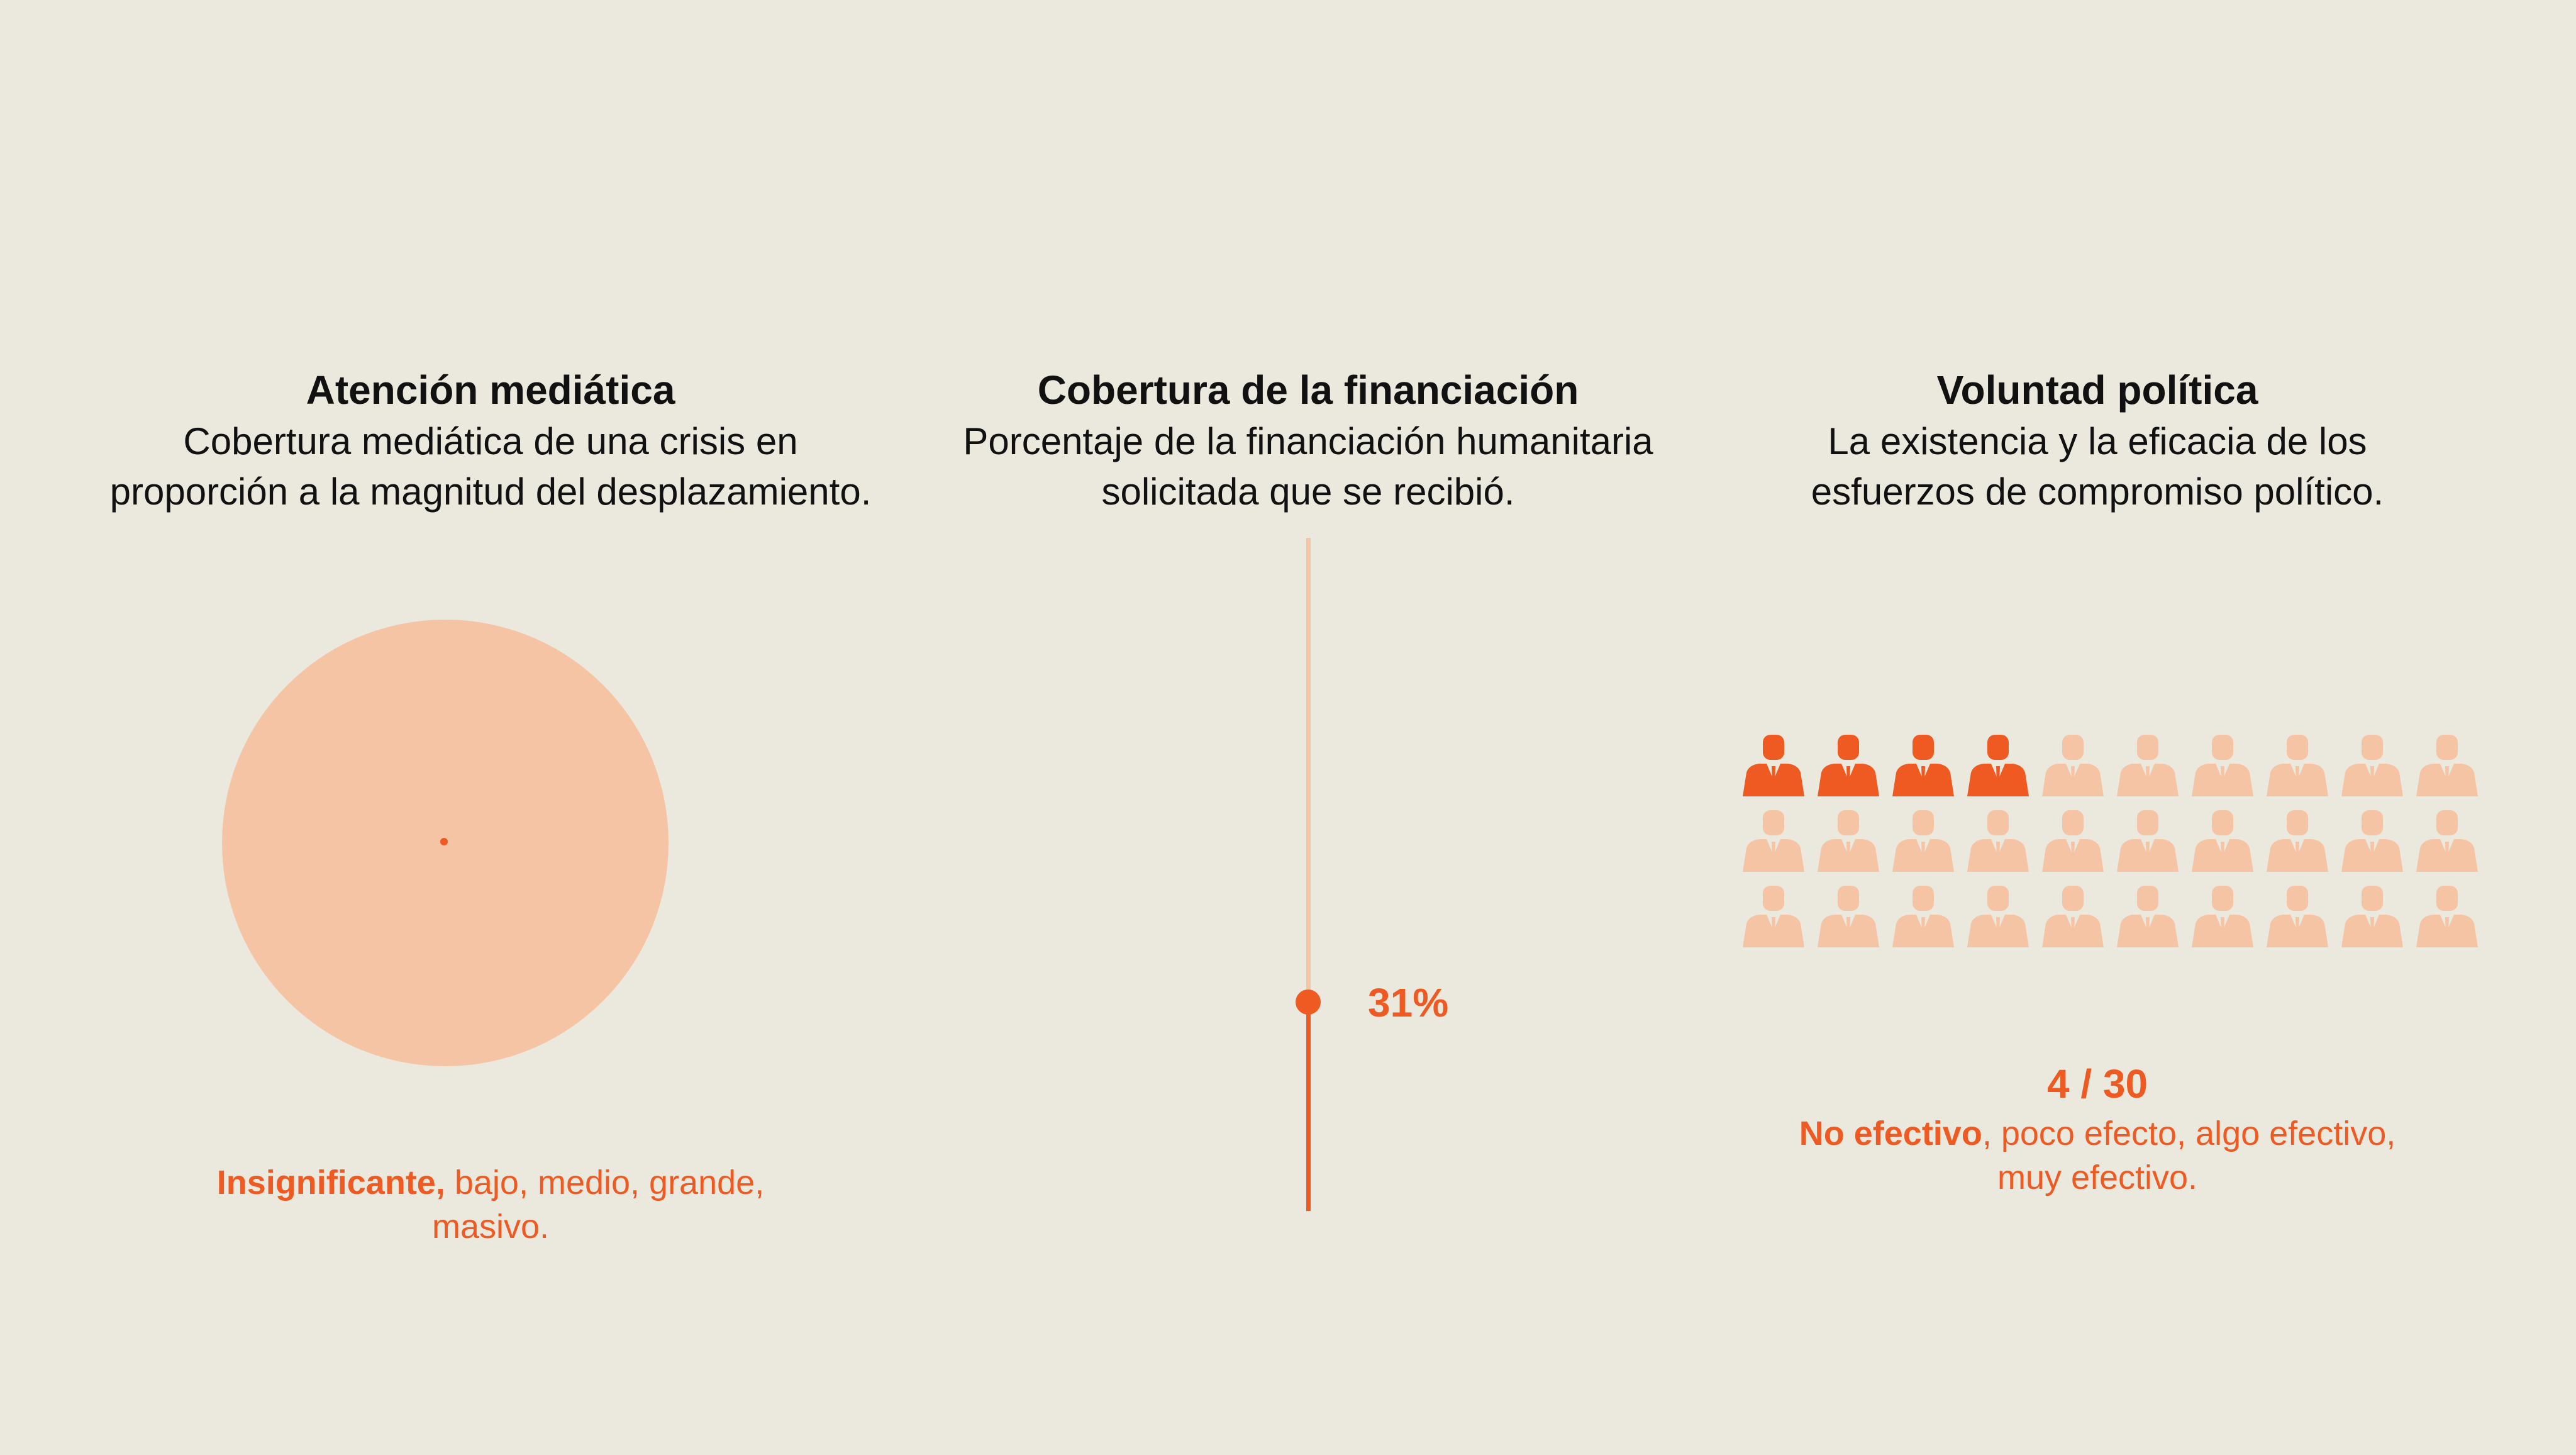 Image resolution: width=2576 pixels, height=1455 pixels. What do you see at coordinates (1308, 492) in the screenshot?
I see `funding-coverage-description-line: solicitada que se recibió.` at bounding box center [1308, 492].